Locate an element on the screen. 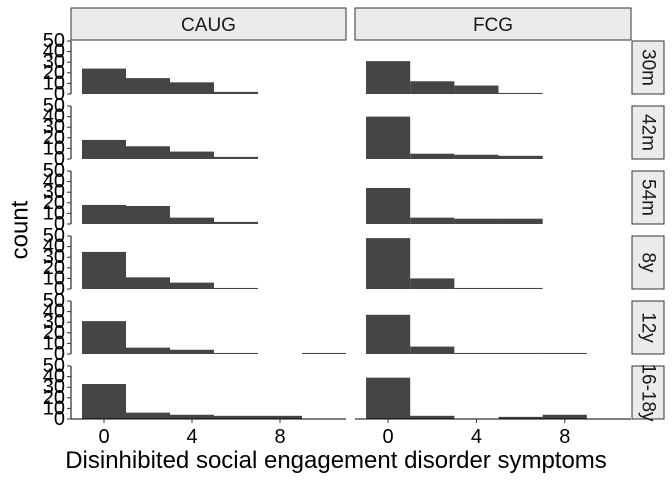 The width and height of the screenshot is (672, 480). row-strips: 30m 42m 54m 8y 12y 16-18y is located at coordinates (648, 231).